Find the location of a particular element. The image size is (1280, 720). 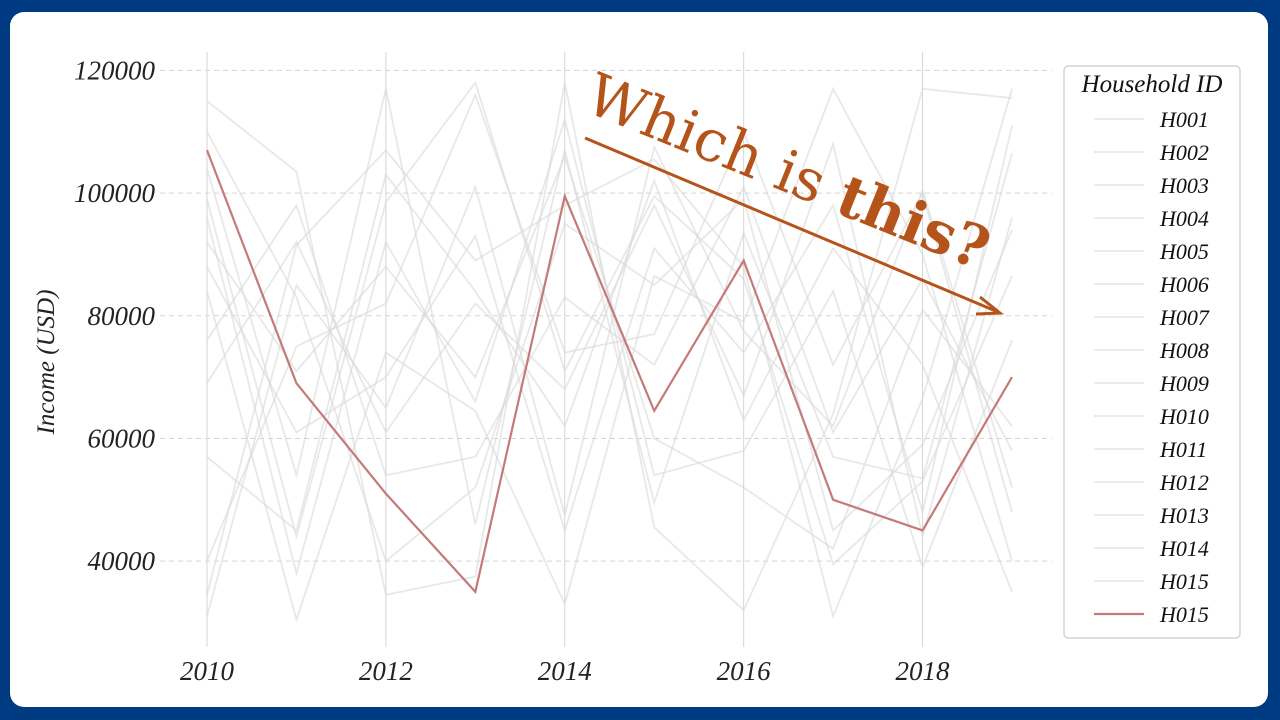

x-tick-label: 2012 is located at coordinates (386, 671).